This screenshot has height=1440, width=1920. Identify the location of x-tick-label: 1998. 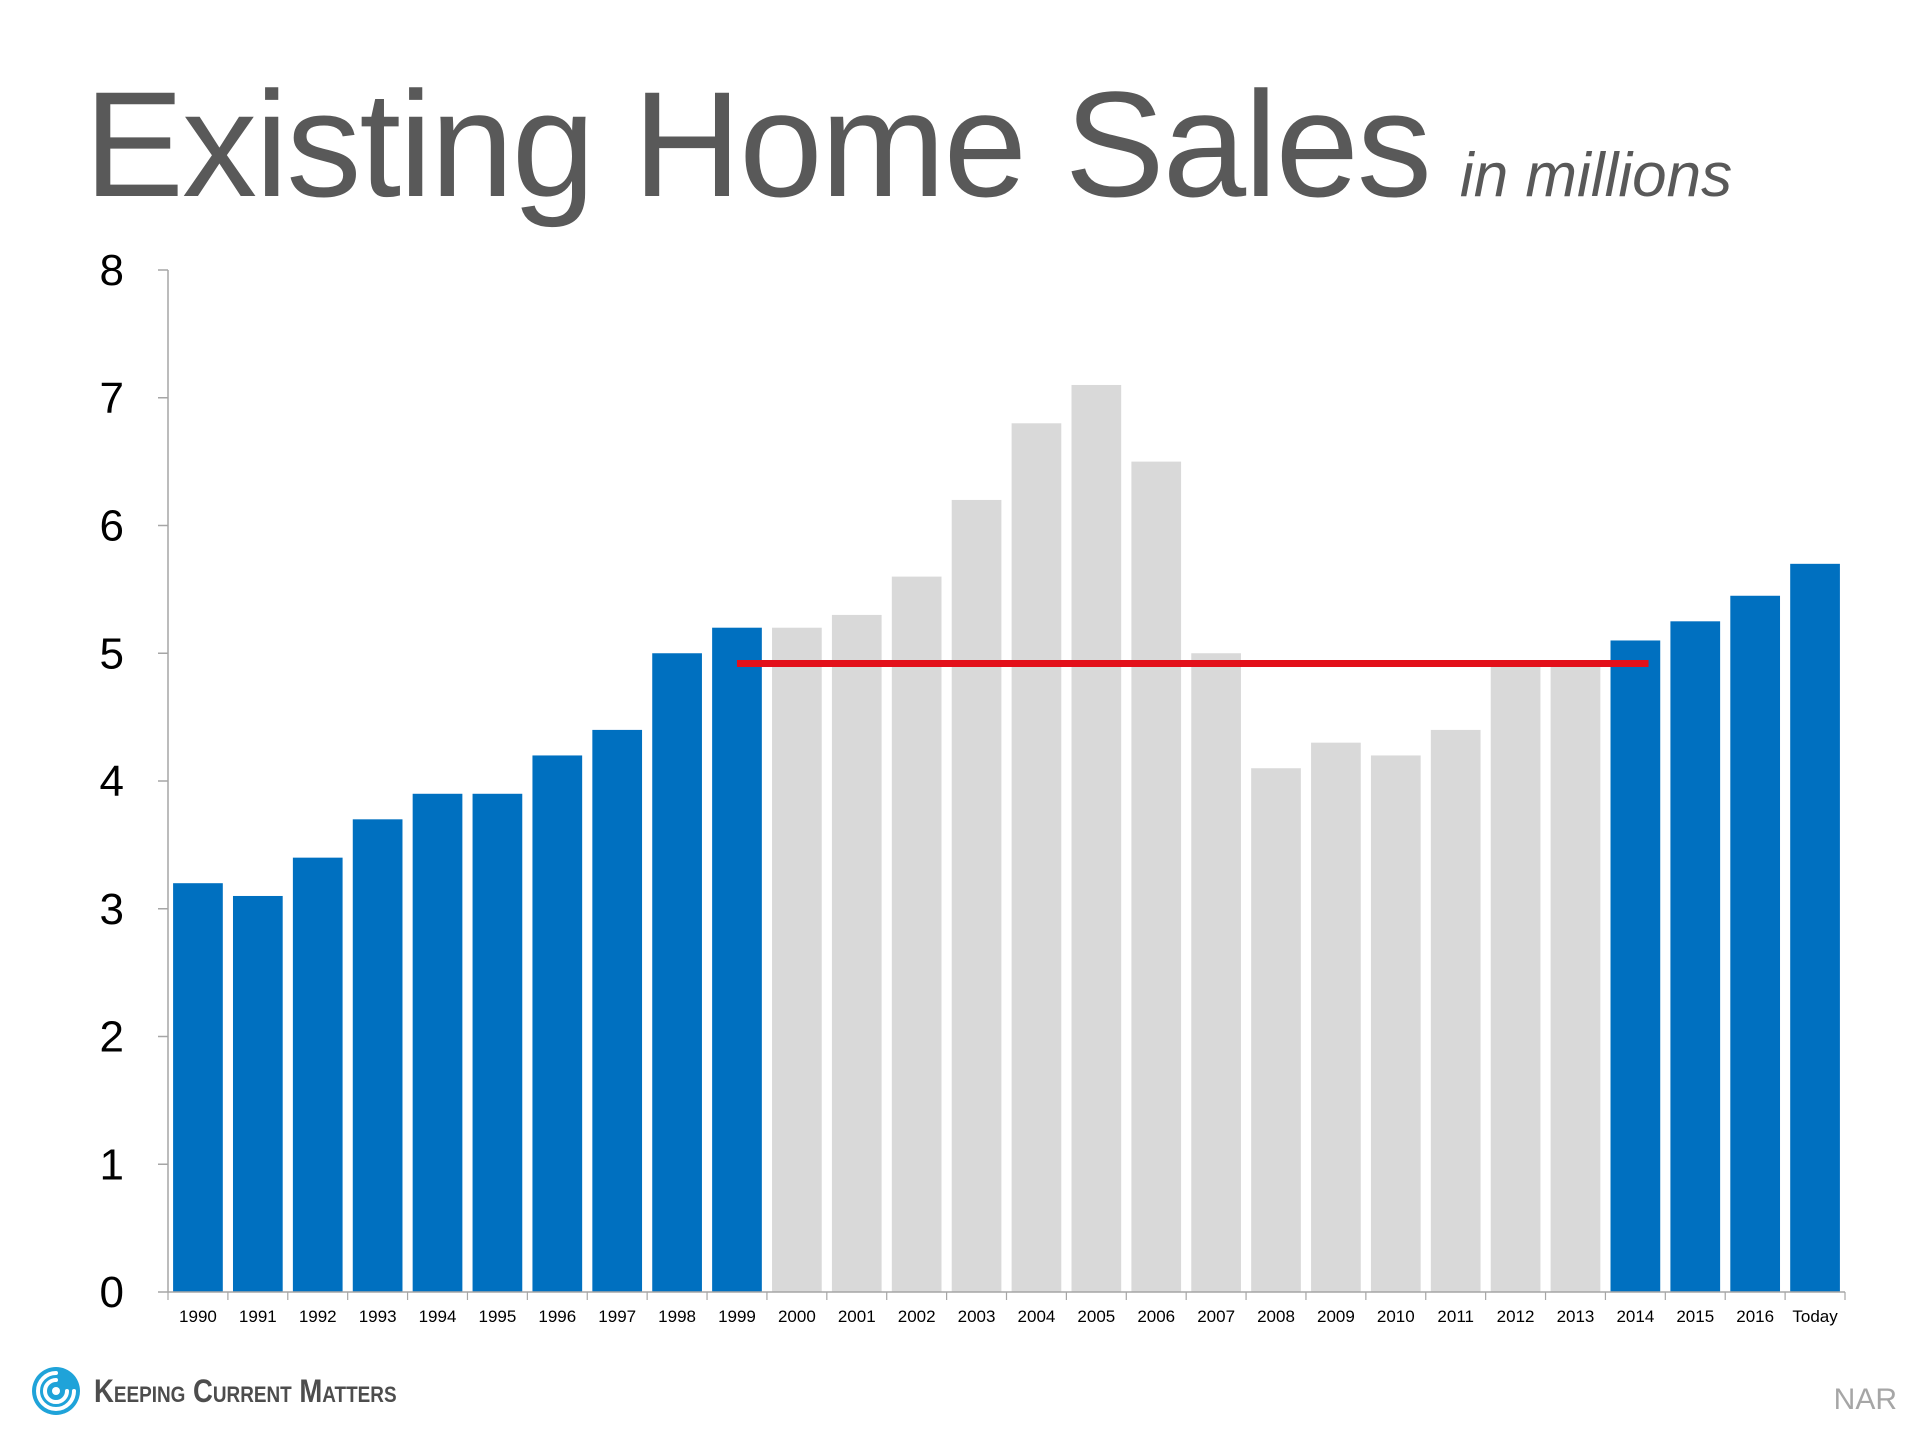
(677, 1316).